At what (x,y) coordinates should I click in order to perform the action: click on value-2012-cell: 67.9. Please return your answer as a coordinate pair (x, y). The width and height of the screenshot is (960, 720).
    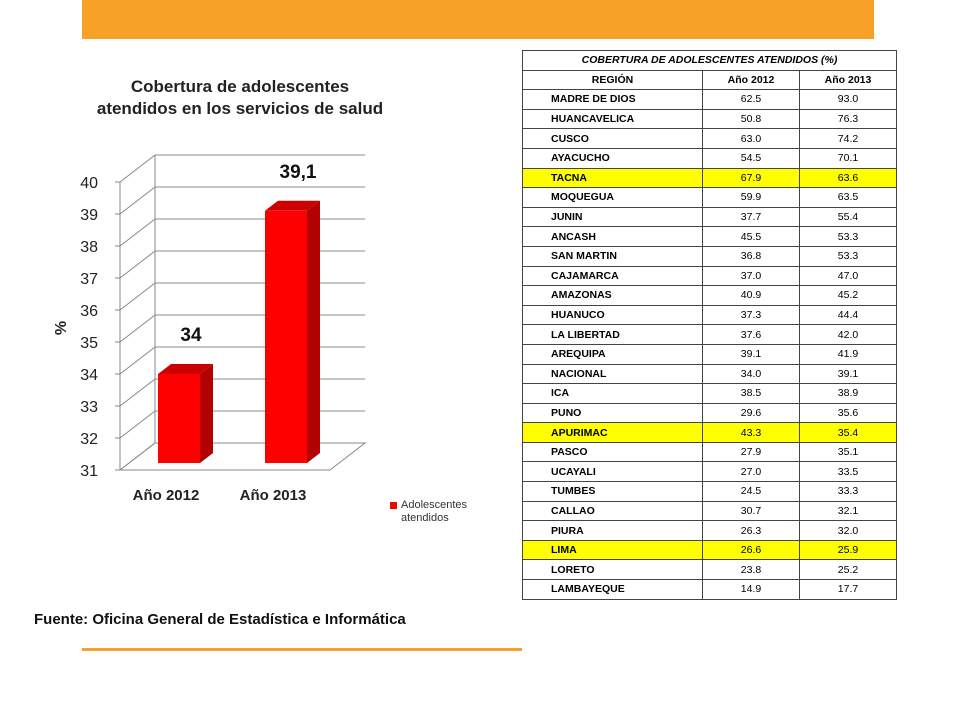
    Looking at the image, I should click on (751, 178).